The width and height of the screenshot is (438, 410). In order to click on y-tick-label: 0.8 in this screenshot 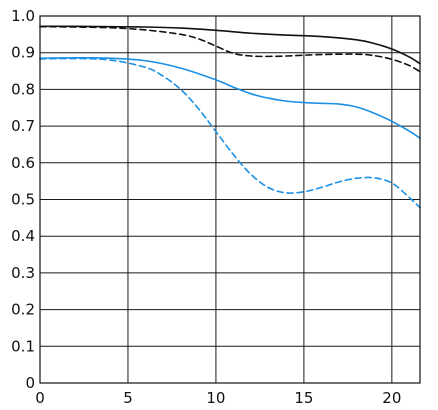, I will do `click(23, 89)`.